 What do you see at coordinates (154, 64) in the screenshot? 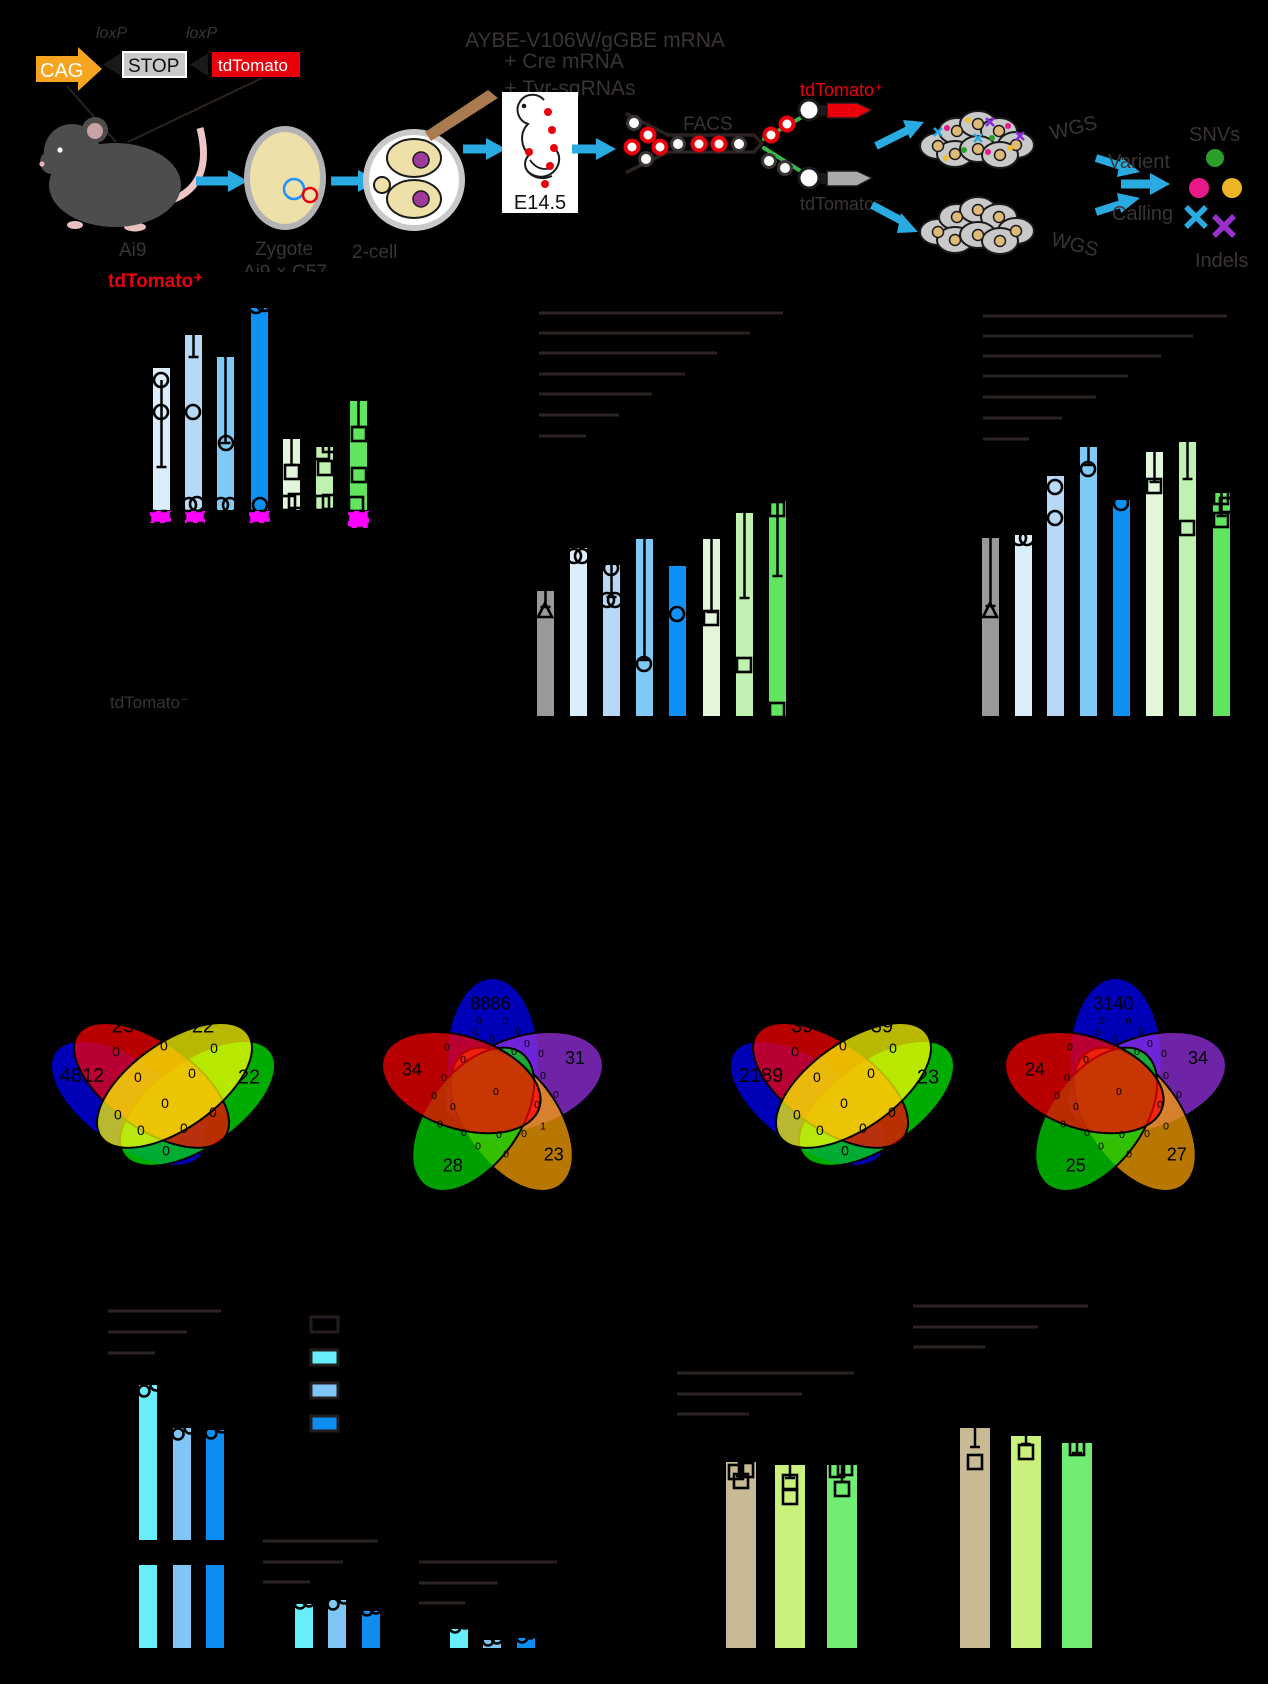
I see `stop-box` at bounding box center [154, 64].